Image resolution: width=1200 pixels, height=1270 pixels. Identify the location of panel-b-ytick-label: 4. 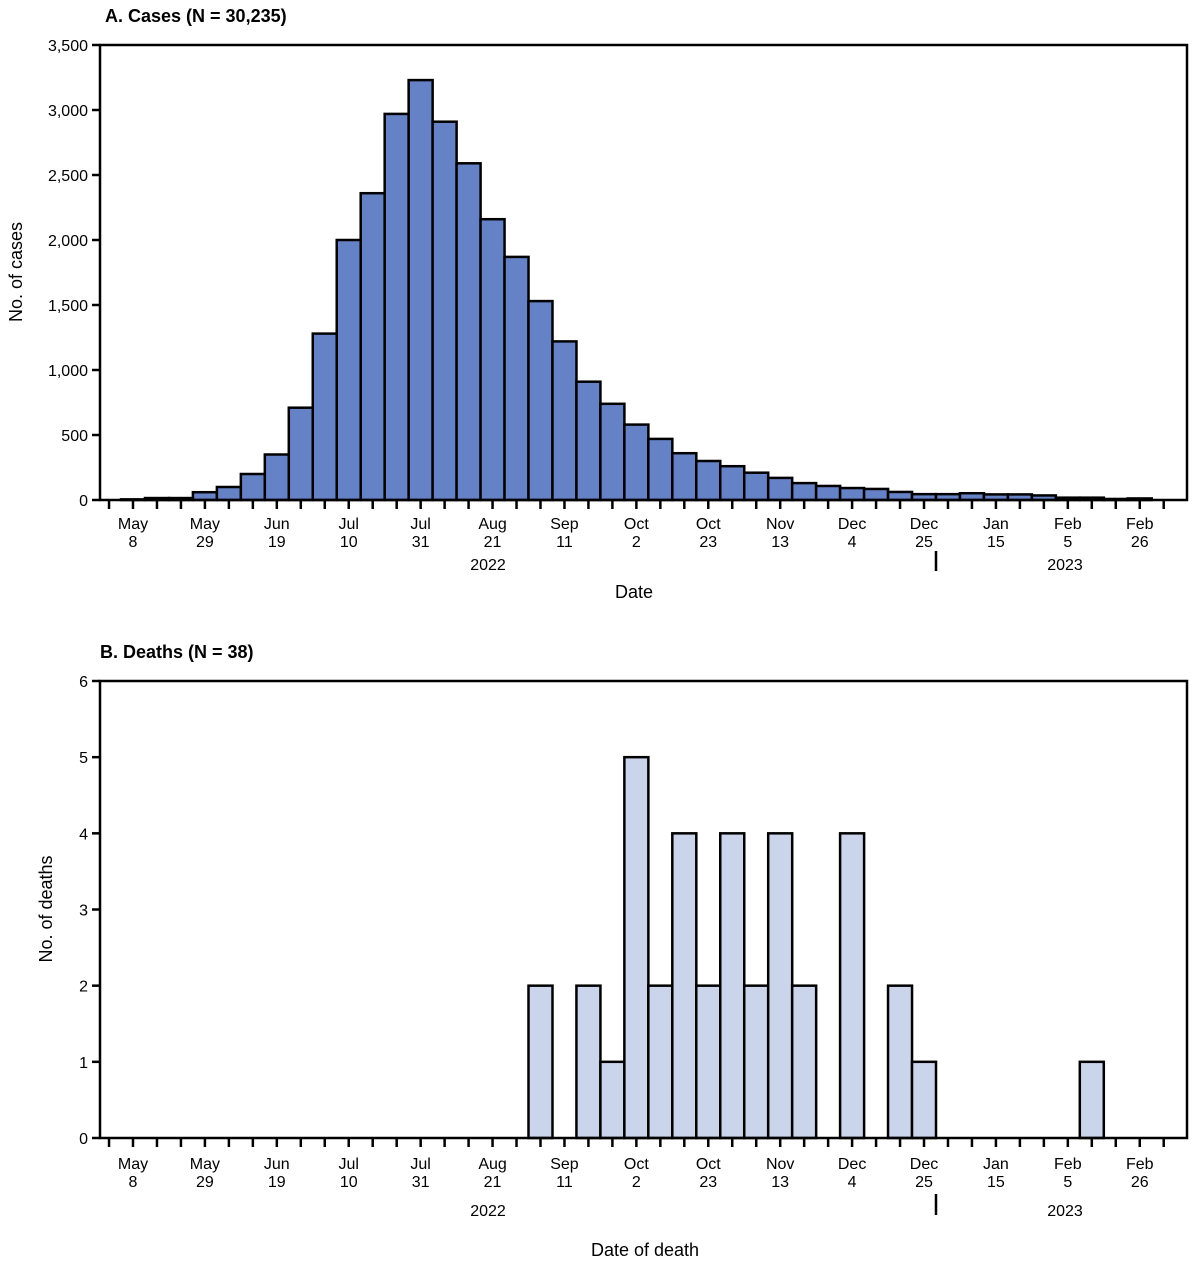
(83, 834).